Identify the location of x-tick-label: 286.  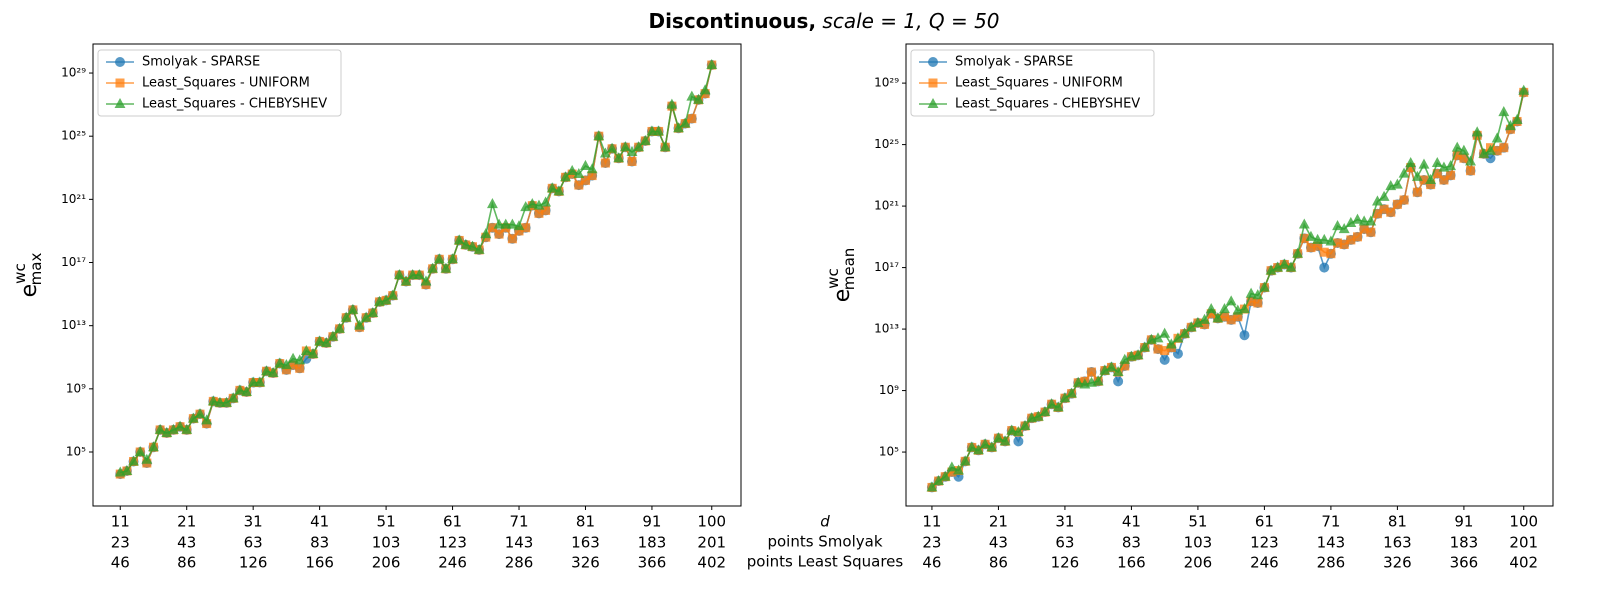
(1331, 563).